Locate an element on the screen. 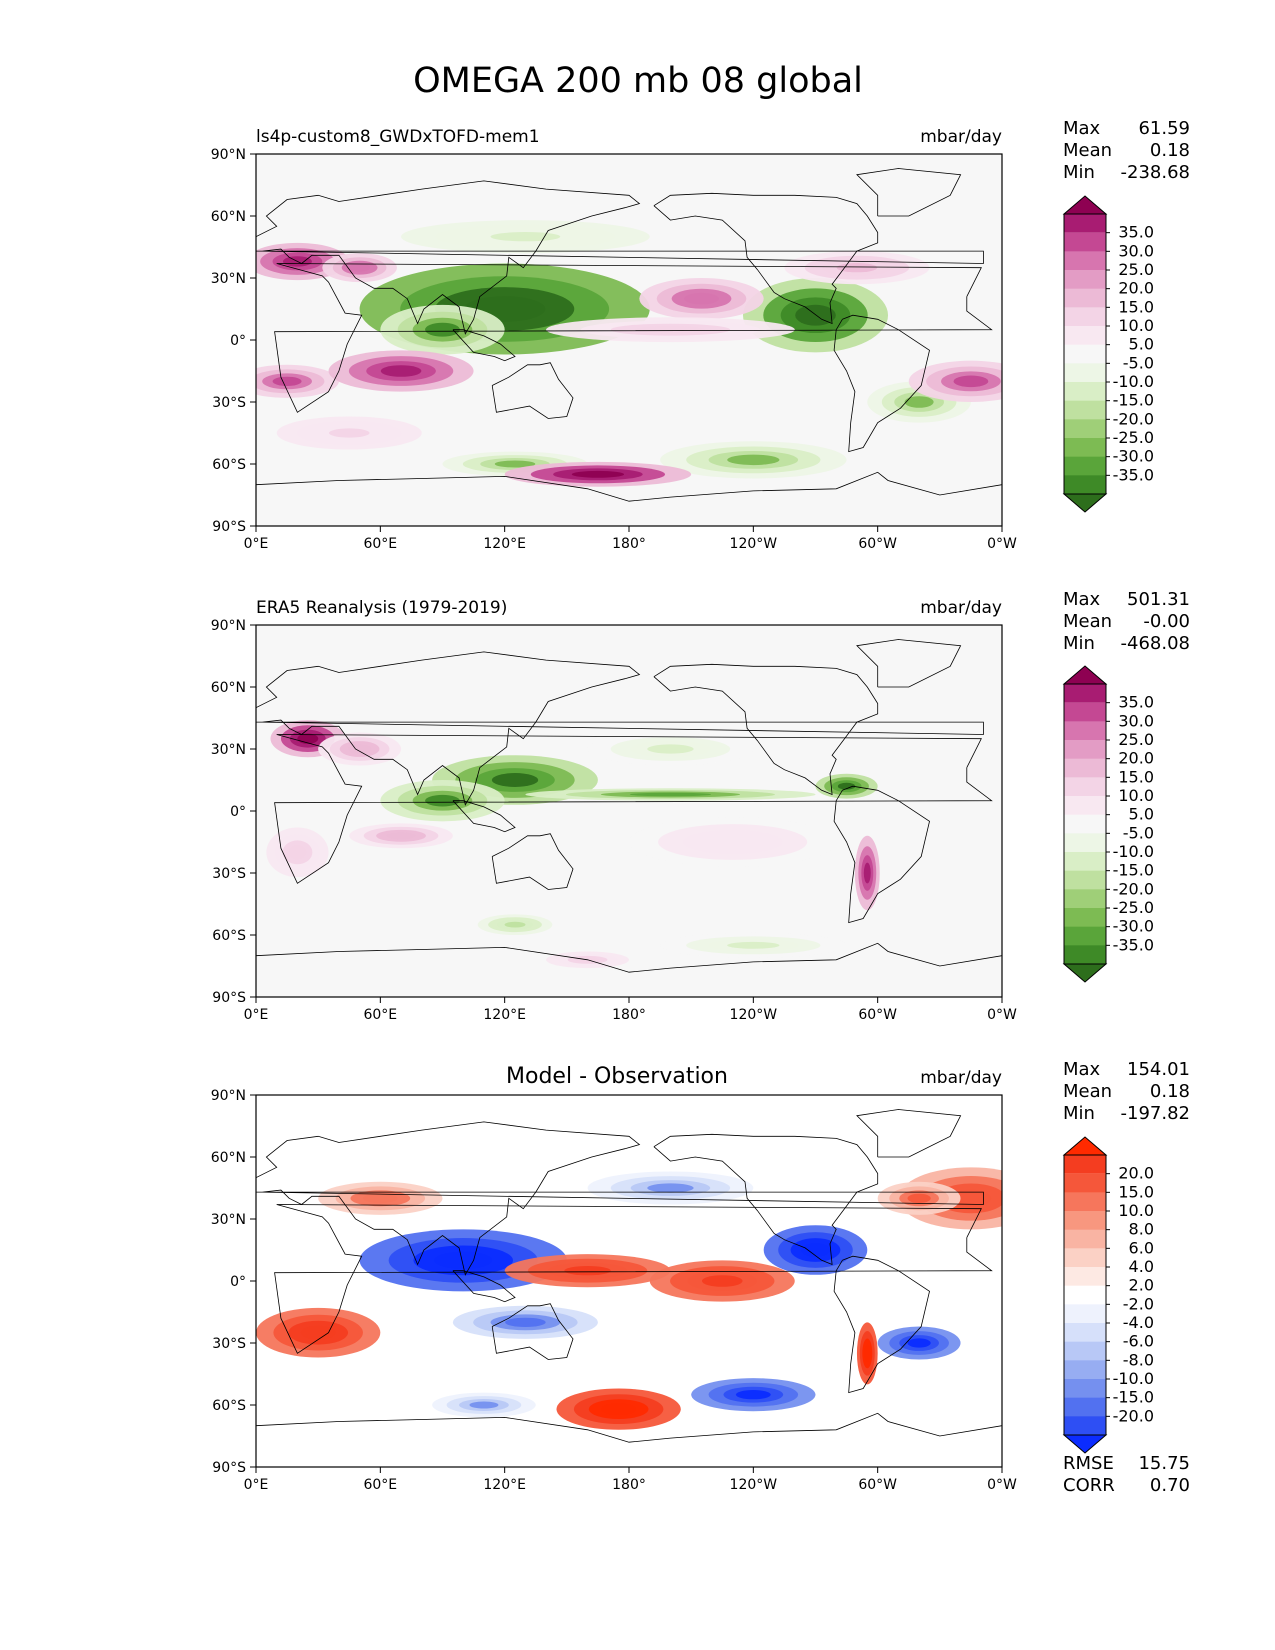 The height and width of the screenshot is (1650, 1275). colorbar-tick-label: -15.0 is located at coordinates (1133, 400).